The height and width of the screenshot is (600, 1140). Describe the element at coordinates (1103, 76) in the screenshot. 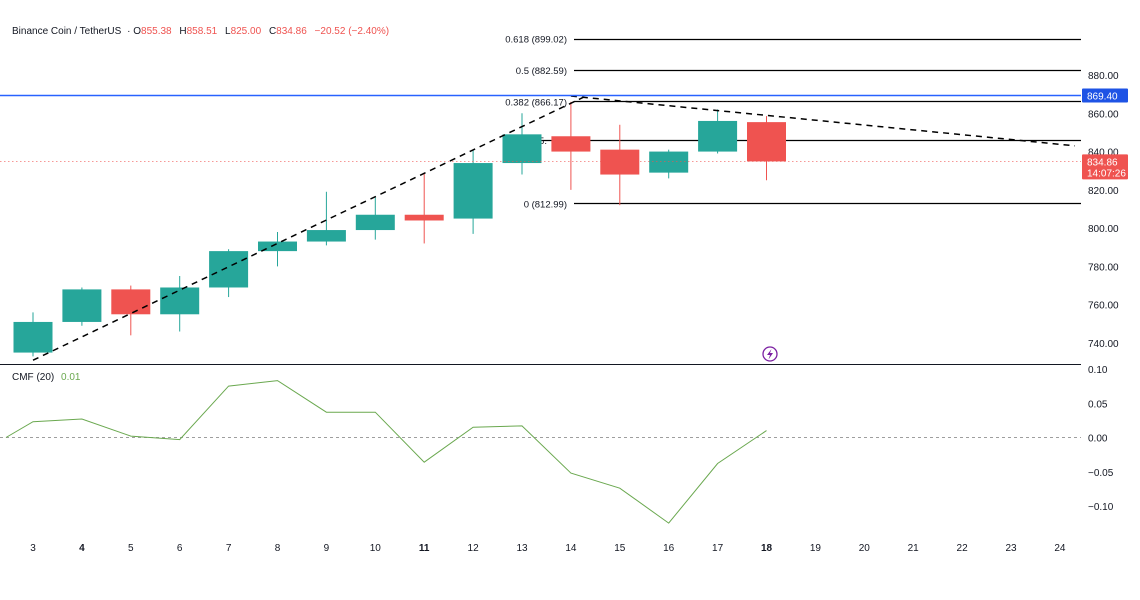

I see `price-tick-label: 880.00` at that location.